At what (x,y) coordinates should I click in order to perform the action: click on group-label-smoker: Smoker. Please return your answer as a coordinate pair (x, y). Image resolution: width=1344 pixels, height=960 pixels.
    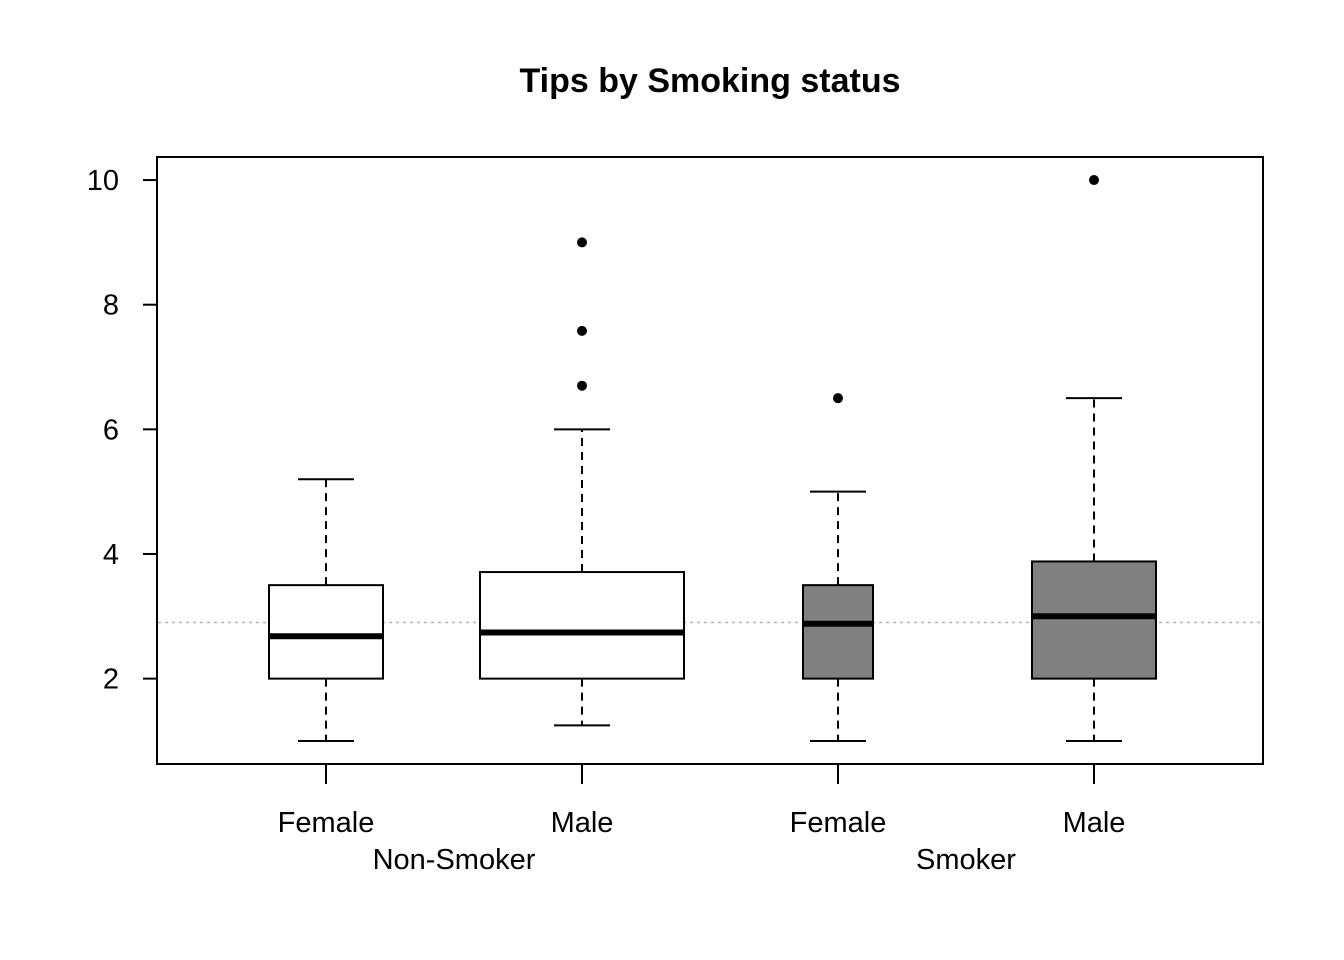
    Looking at the image, I should click on (966, 860).